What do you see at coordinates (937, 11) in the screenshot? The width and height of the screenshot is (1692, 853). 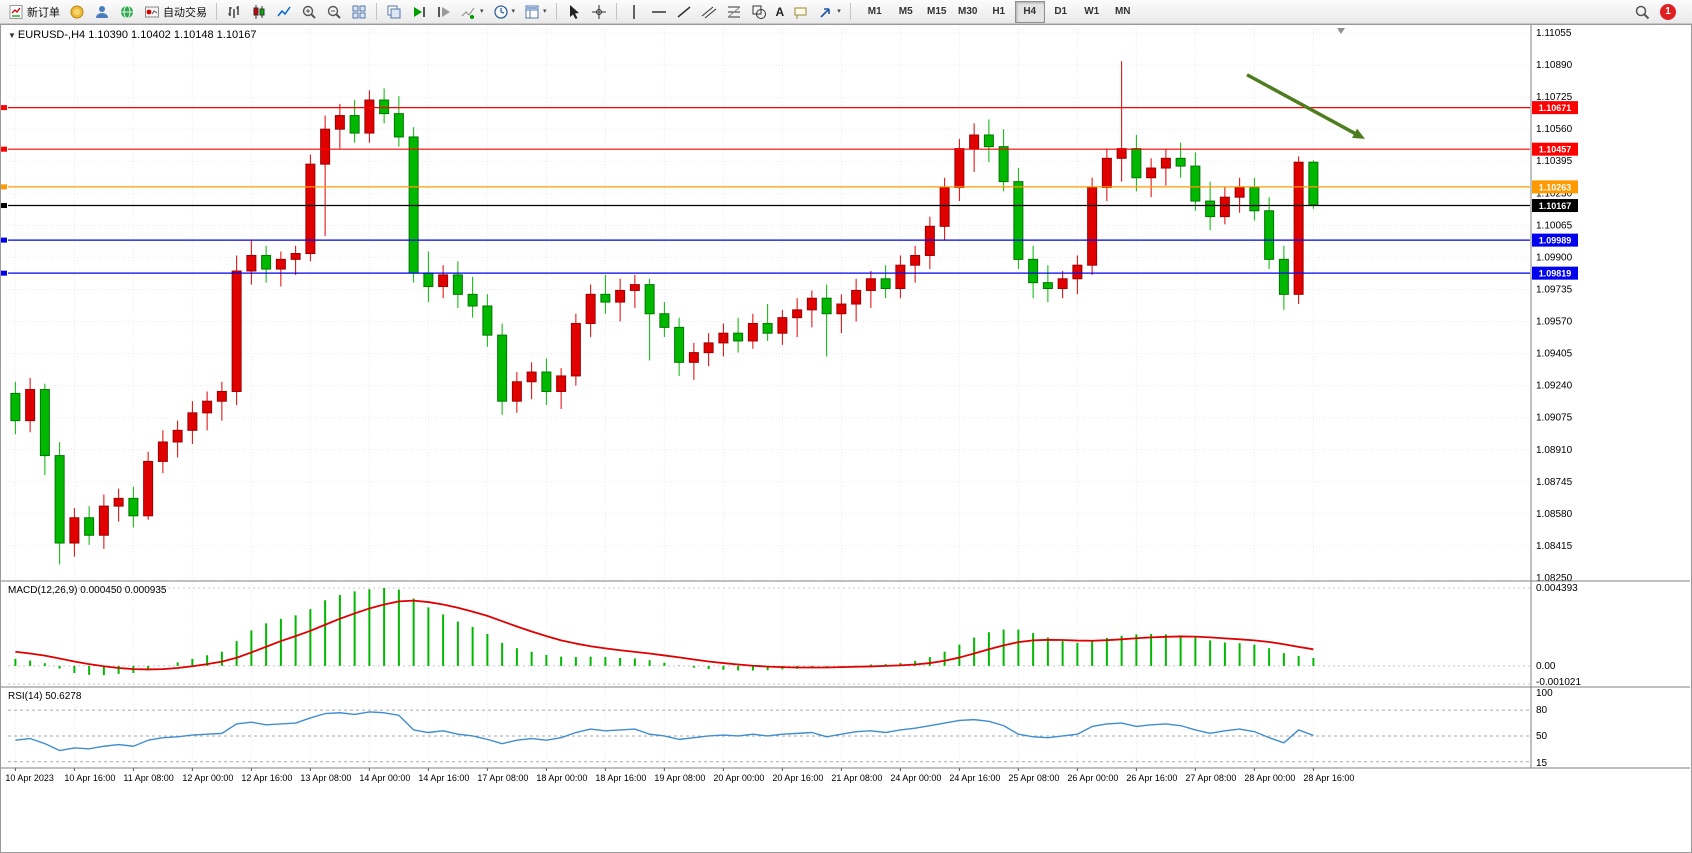 I see `timeframe-button-m15: M15` at bounding box center [937, 11].